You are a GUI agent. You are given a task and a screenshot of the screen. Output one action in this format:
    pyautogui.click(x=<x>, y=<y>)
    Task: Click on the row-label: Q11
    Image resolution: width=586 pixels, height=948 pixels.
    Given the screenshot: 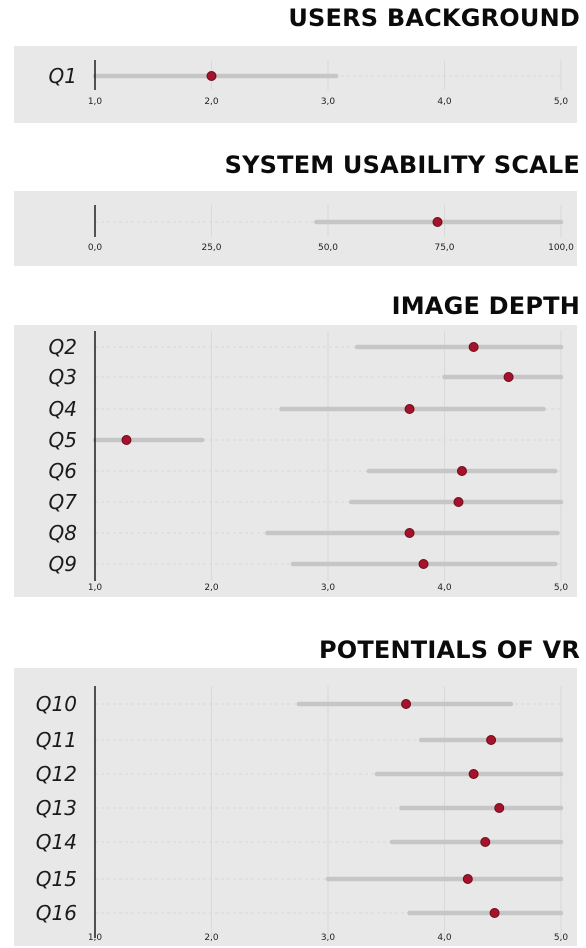 What is the action you would take?
    pyautogui.click(x=56, y=740)
    